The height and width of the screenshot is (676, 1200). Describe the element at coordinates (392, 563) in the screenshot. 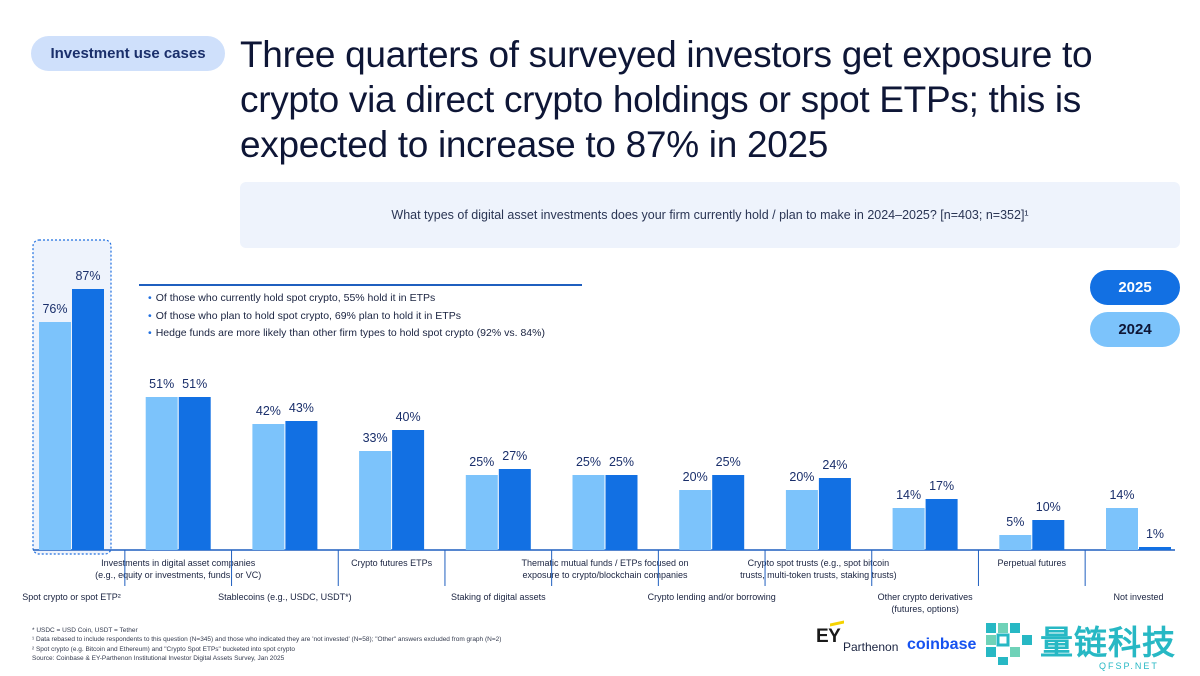

I see `category-label: Crypto futures ETPs` at that location.